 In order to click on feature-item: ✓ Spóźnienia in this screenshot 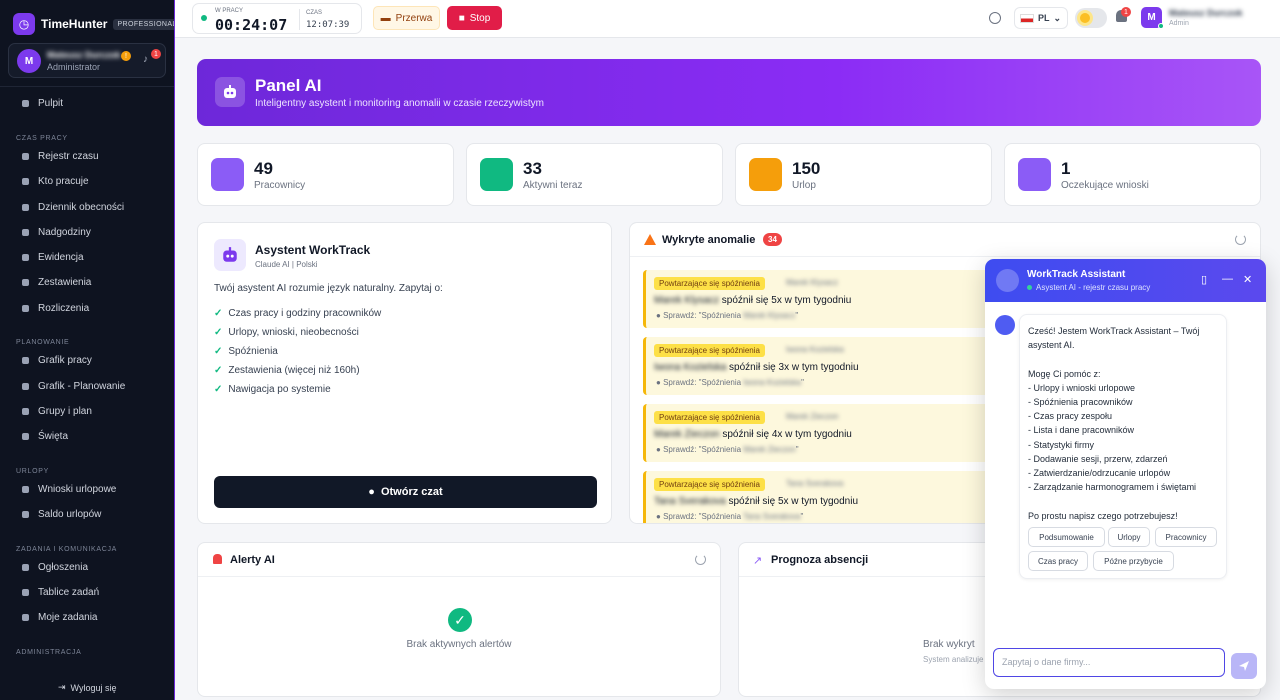, I will do `click(246, 351)`.